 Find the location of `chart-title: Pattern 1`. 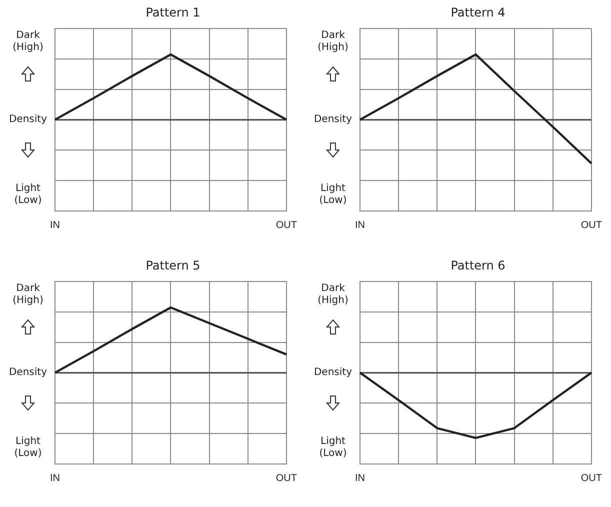

chart-title: Pattern 1 is located at coordinates (173, 12).